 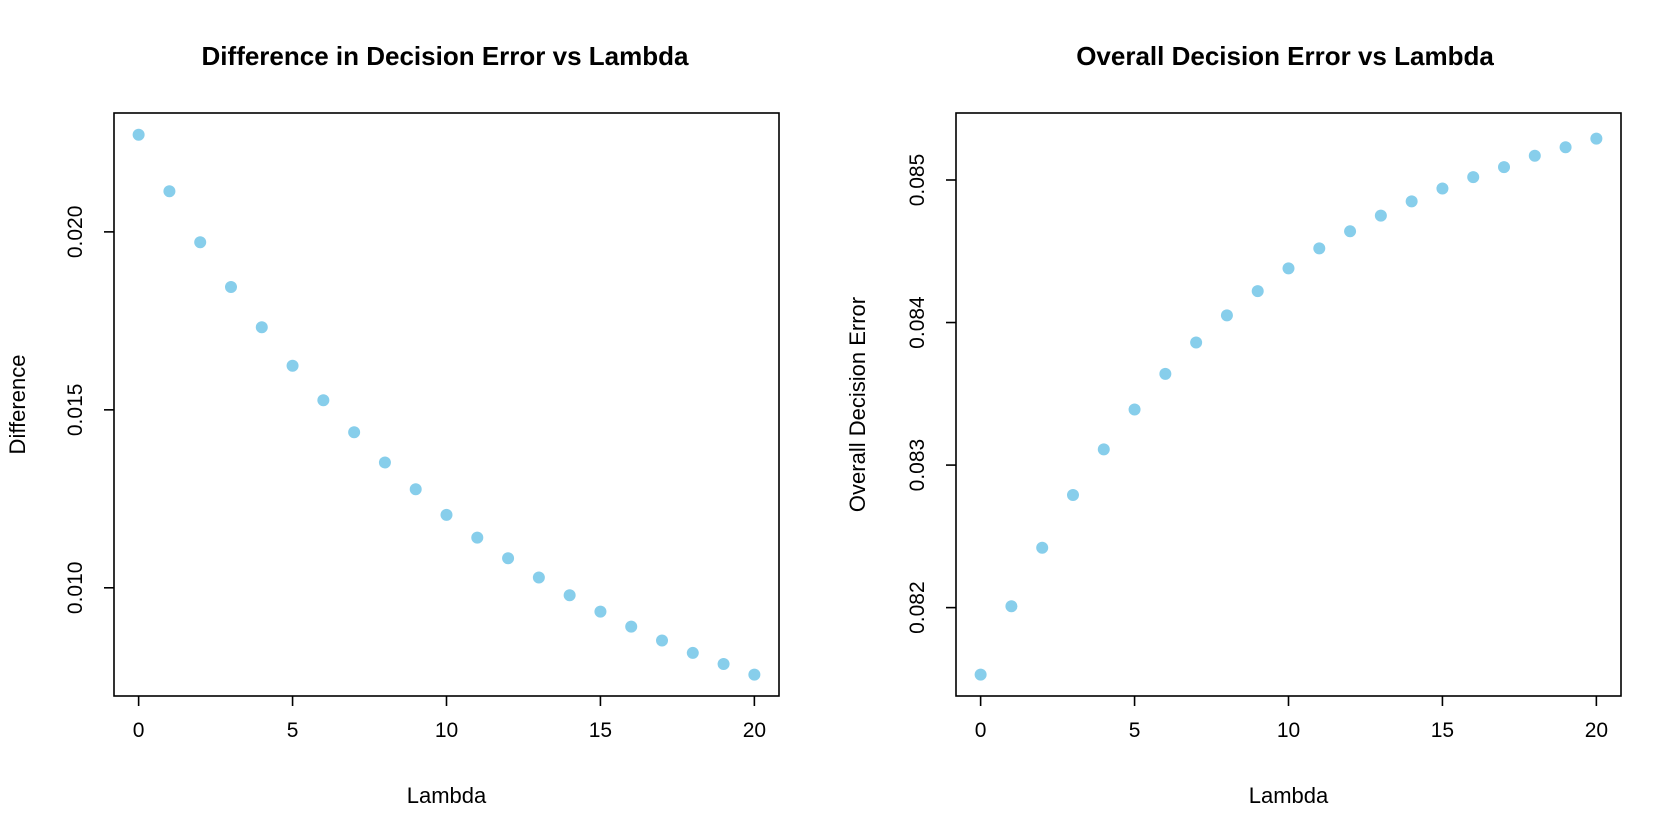 What do you see at coordinates (1285, 56) in the screenshot?
I see `chart-title: Overall Decision Error vs Lambda` at bounding box center [1285, 56].